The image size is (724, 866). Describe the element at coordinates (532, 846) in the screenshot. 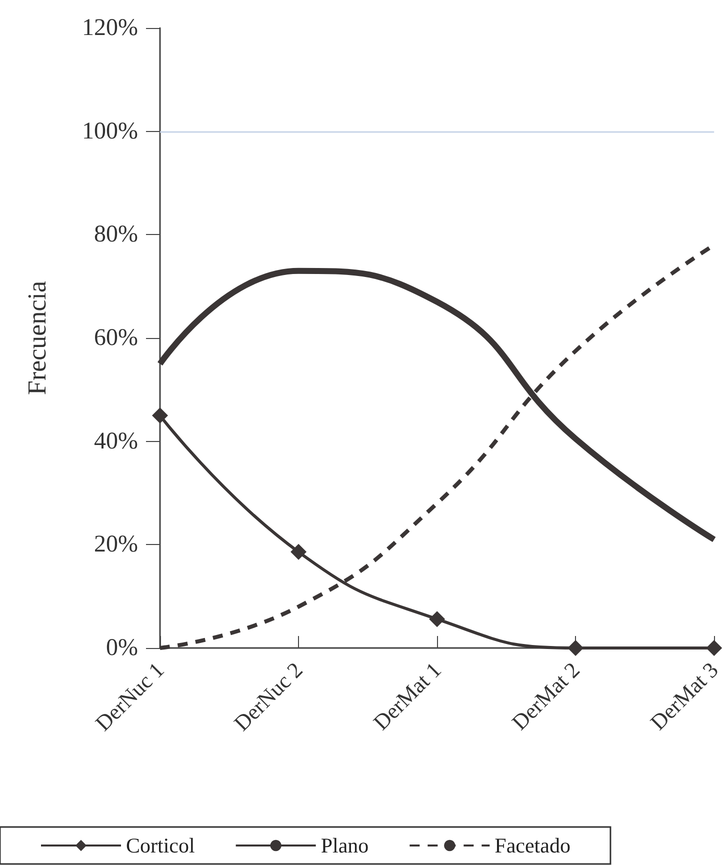

I see `legend-label: Facetado` at that location.